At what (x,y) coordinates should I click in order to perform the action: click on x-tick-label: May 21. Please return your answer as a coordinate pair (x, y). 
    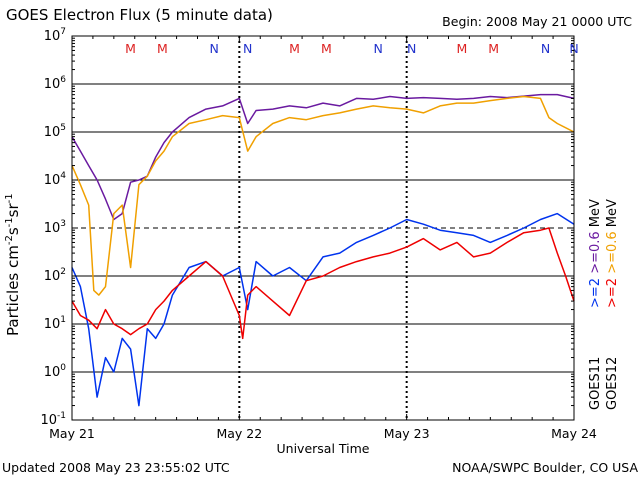
    Looking at the image, I should click on (72, 433).